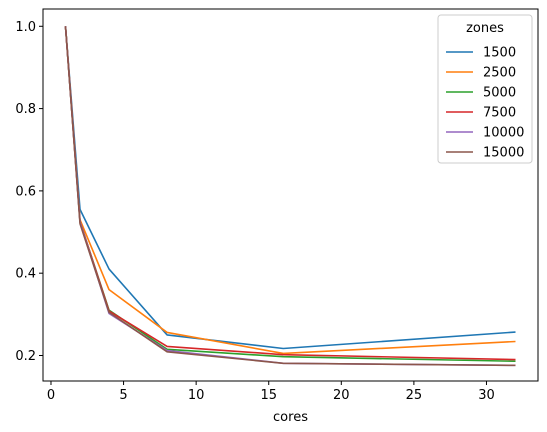  What do you see at coordinates (268, 395) in the screenshot?
I see `x-tick-label: 15` at bounding box center [268, 395].